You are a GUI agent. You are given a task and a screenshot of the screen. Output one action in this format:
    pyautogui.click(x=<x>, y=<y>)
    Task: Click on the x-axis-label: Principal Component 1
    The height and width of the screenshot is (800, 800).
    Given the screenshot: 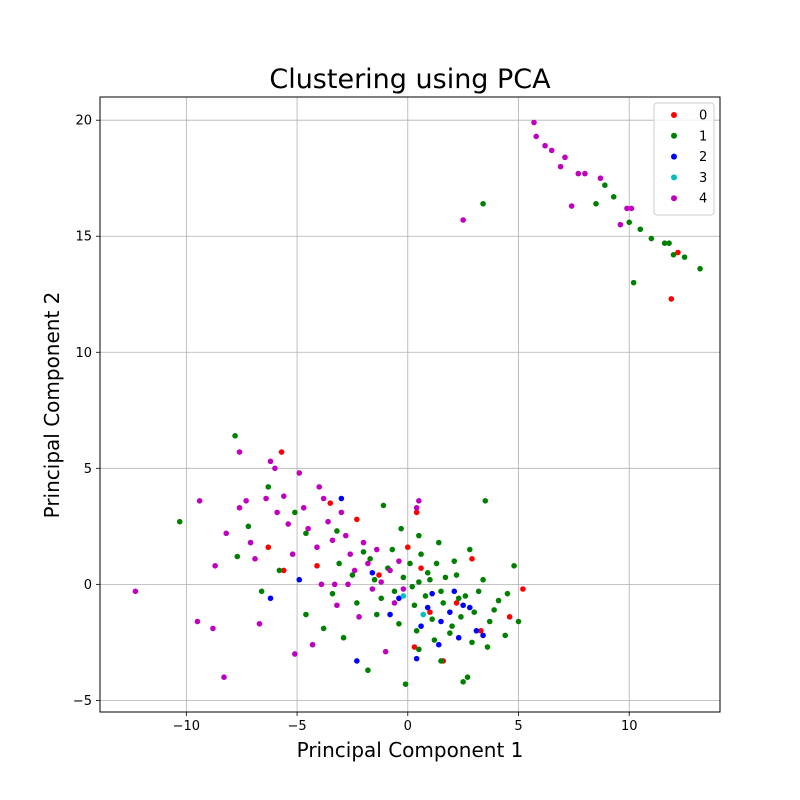 What is the action you would take?
    pyautogui.click(x=410, y=750)
    